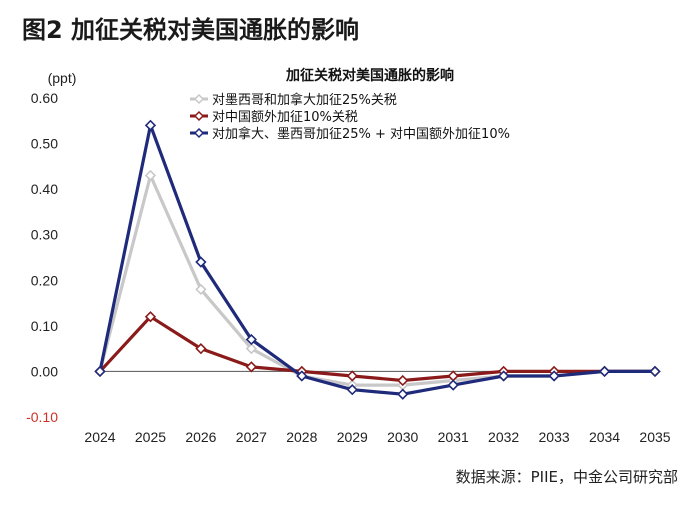 This screenshot has width=700, height=505. What do you see at coordinates (44, 189) in the screenshot?
I see `y-tick-label: 0.40` at bounding box center [44, 189].